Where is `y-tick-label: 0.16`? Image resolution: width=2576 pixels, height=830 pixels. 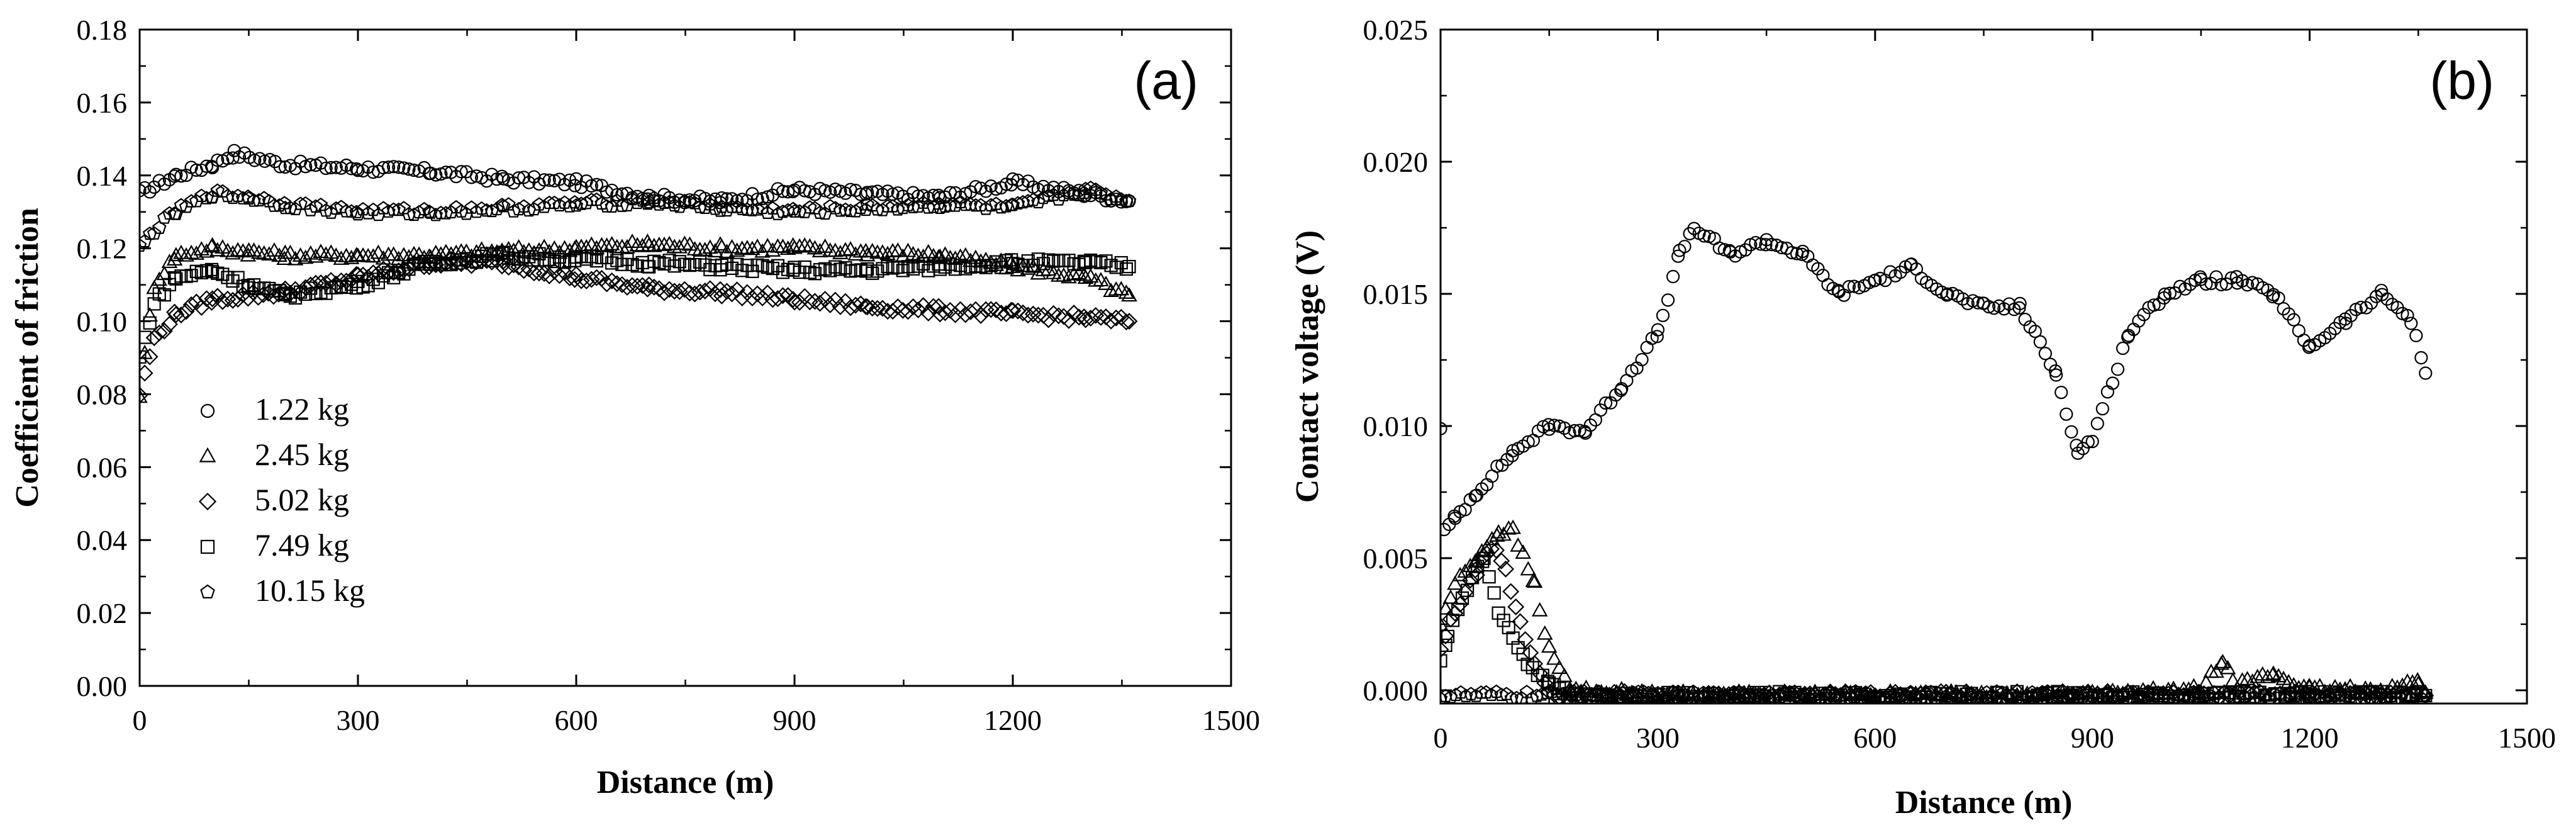 y-tick-label: 0.16 is located at coordinates (102, 103).